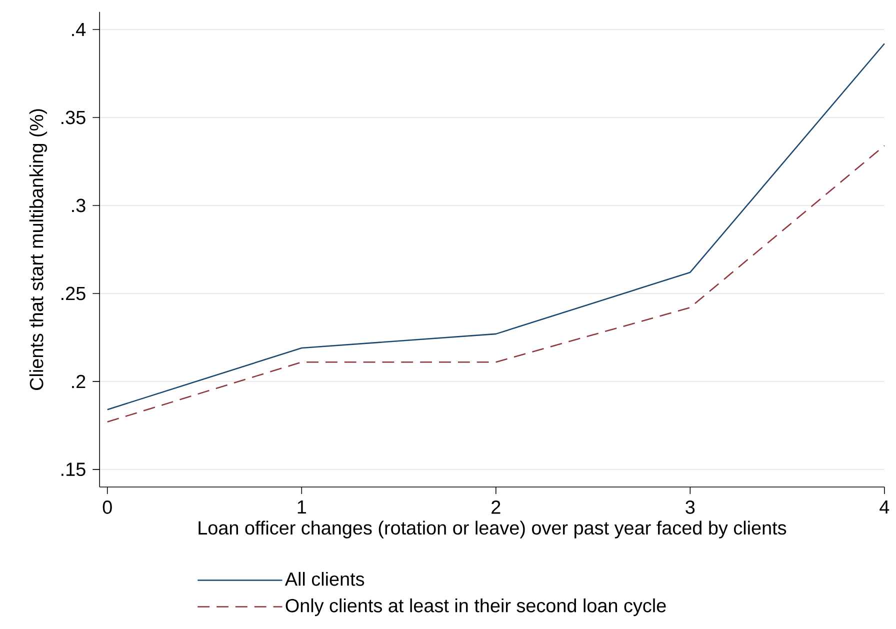 This screenshot has height=629, width=896. What do you see at coordinates (79, 29) in the screenshot?
I see `y-tick-label: .4` at bounding box center [79, 29].